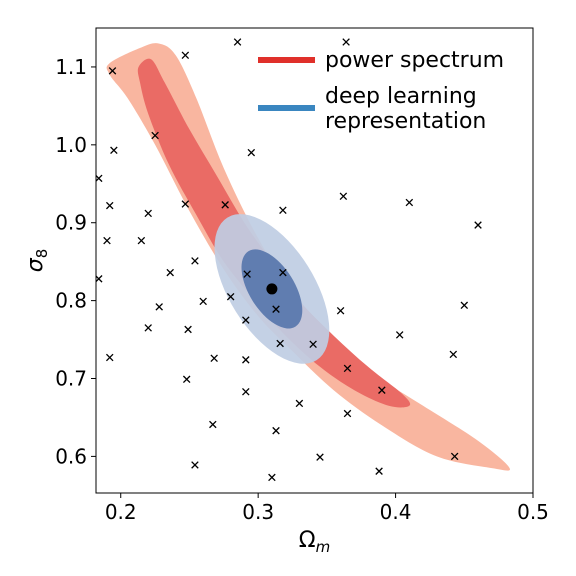  What do you see at coordinates (71, 223) in the screenshot?
I see `y-tick-label: 0.9` at bounding box center [71, 223].